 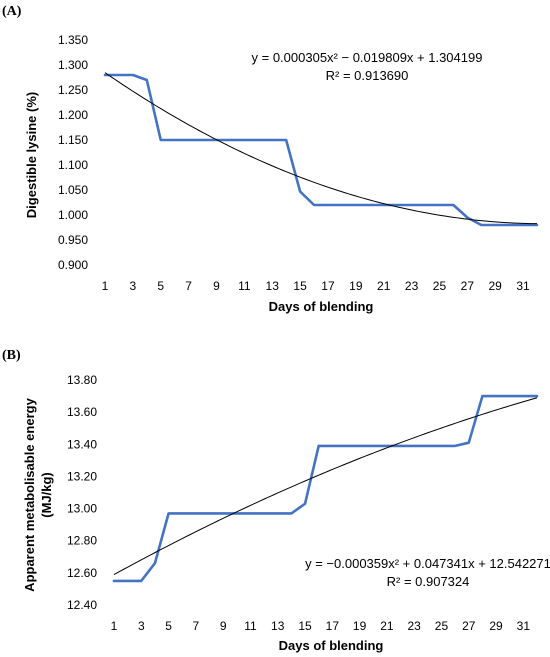 I want to click on panel-b-x-tick-label: 7, so click(x=196, y=626).